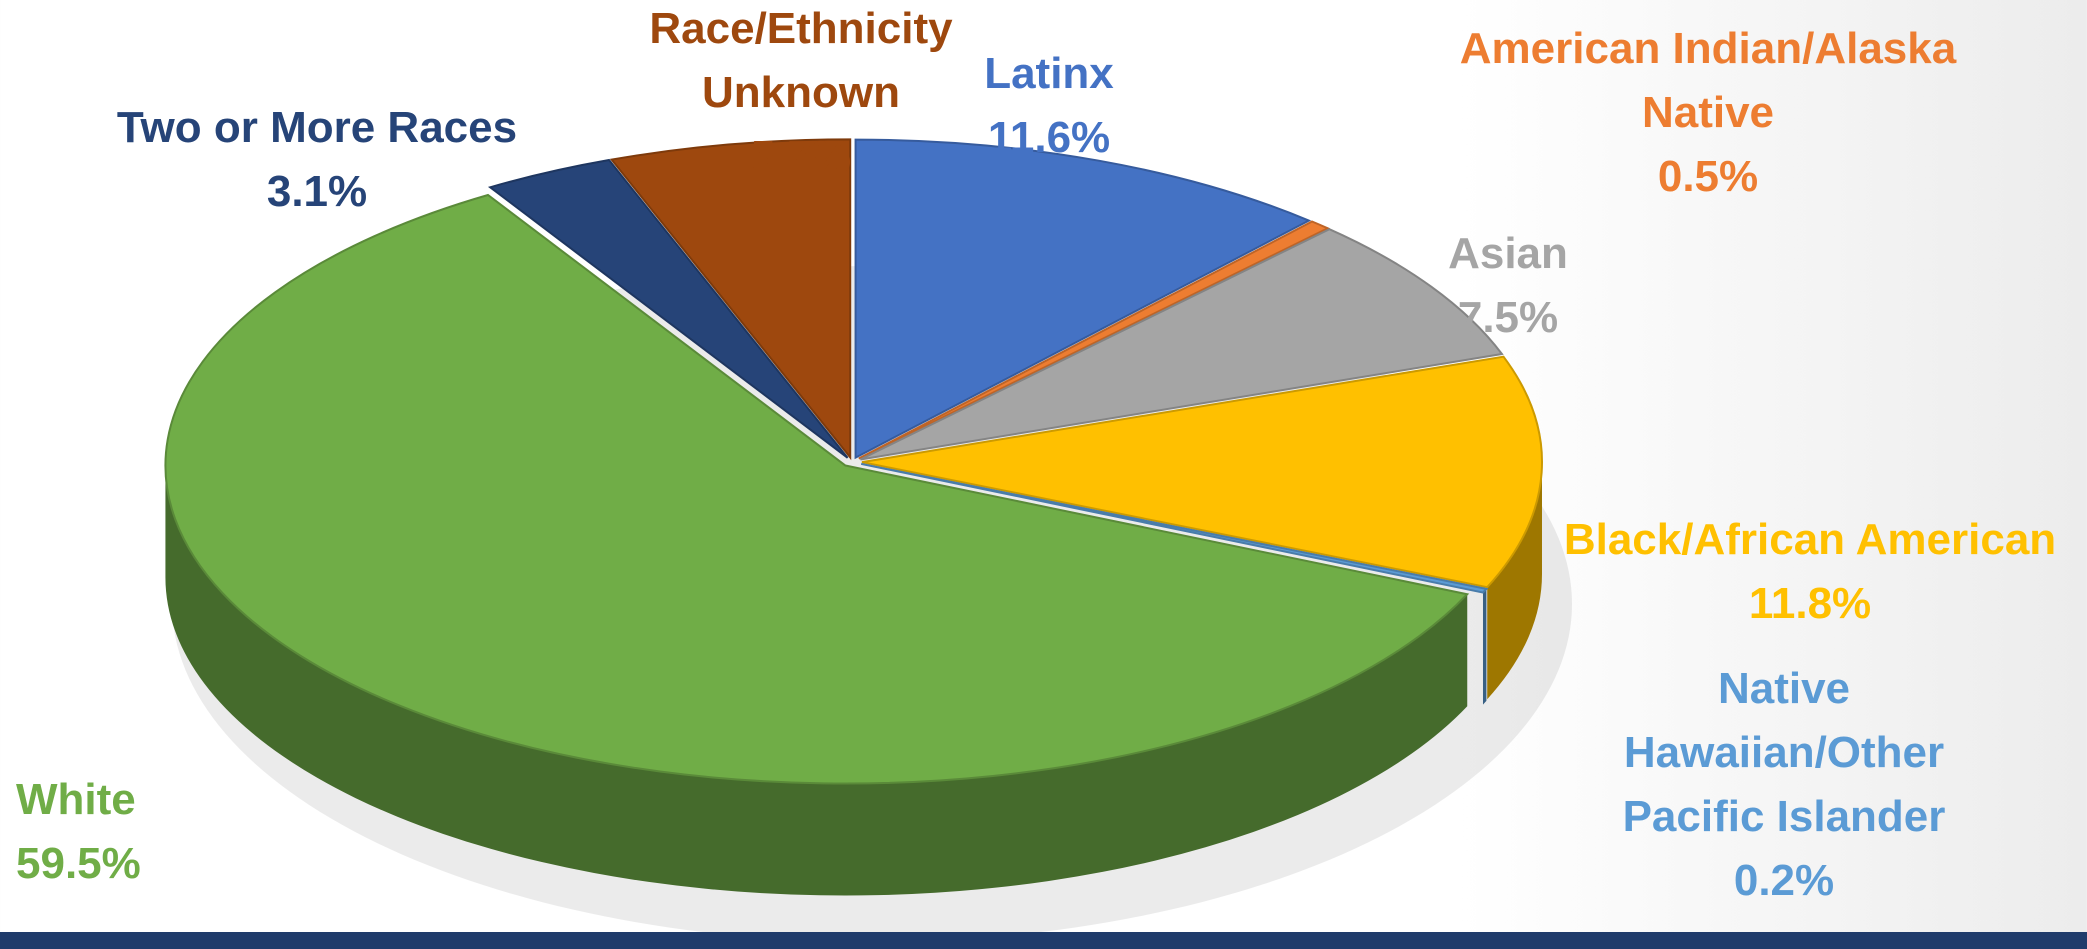 This screenshot has height=949, width=2087. I want to click on value-label: 5.7%, so click(801, 156).